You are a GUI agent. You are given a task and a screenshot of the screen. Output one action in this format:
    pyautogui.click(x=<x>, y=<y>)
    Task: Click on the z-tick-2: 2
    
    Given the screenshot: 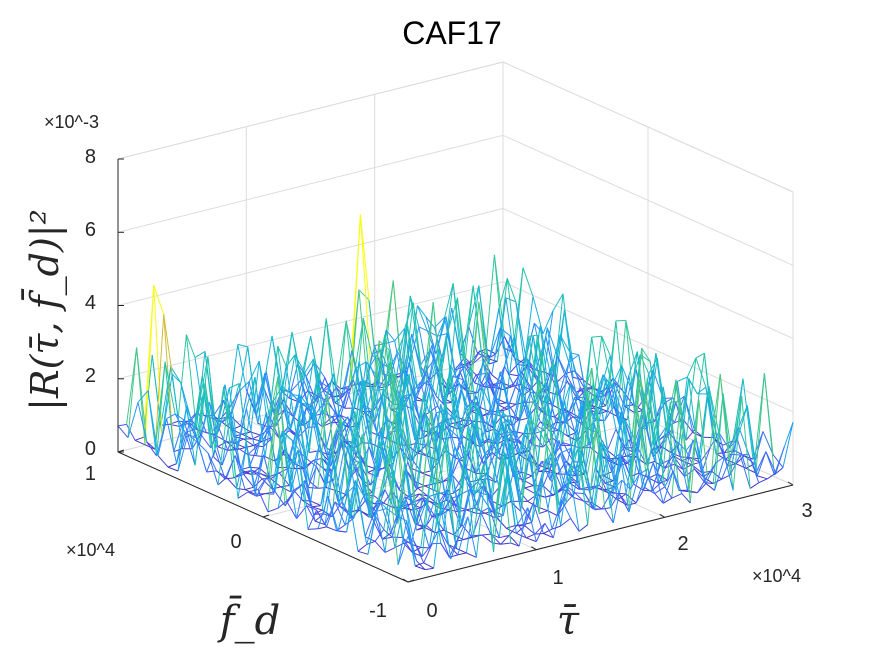 What is the action you would take?
    pyautogui.click(x=90, y=376)
    